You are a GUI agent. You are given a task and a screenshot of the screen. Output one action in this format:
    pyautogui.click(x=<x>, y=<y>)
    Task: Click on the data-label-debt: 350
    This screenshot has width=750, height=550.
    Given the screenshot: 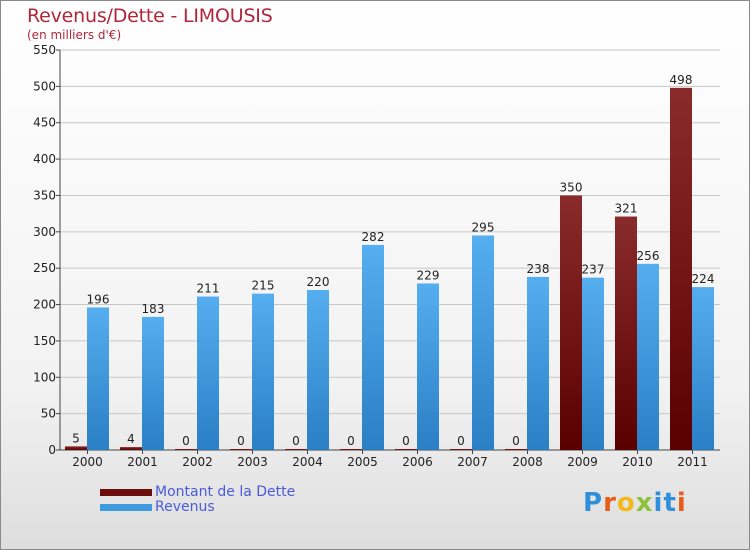 What is the action you would take?
    pyautogui.click(x=571, y=187)
    